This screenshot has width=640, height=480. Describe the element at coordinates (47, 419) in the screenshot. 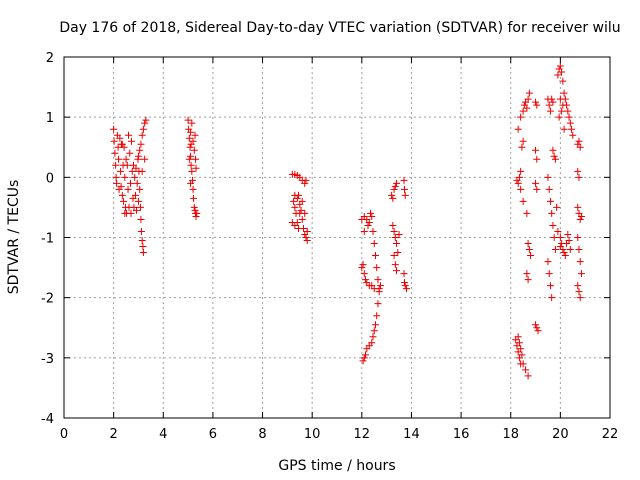

I see `y-tick-label: -4` at that location.